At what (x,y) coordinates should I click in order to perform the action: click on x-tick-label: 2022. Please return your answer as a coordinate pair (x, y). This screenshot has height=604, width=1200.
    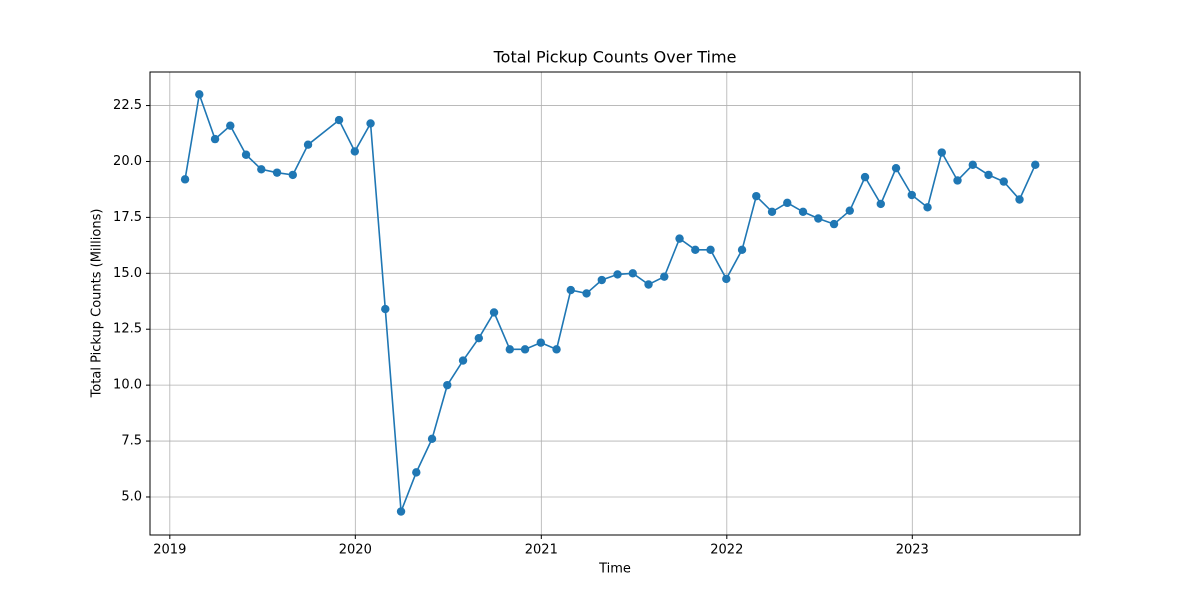
    Looking at the image, I should click on (726, 550).